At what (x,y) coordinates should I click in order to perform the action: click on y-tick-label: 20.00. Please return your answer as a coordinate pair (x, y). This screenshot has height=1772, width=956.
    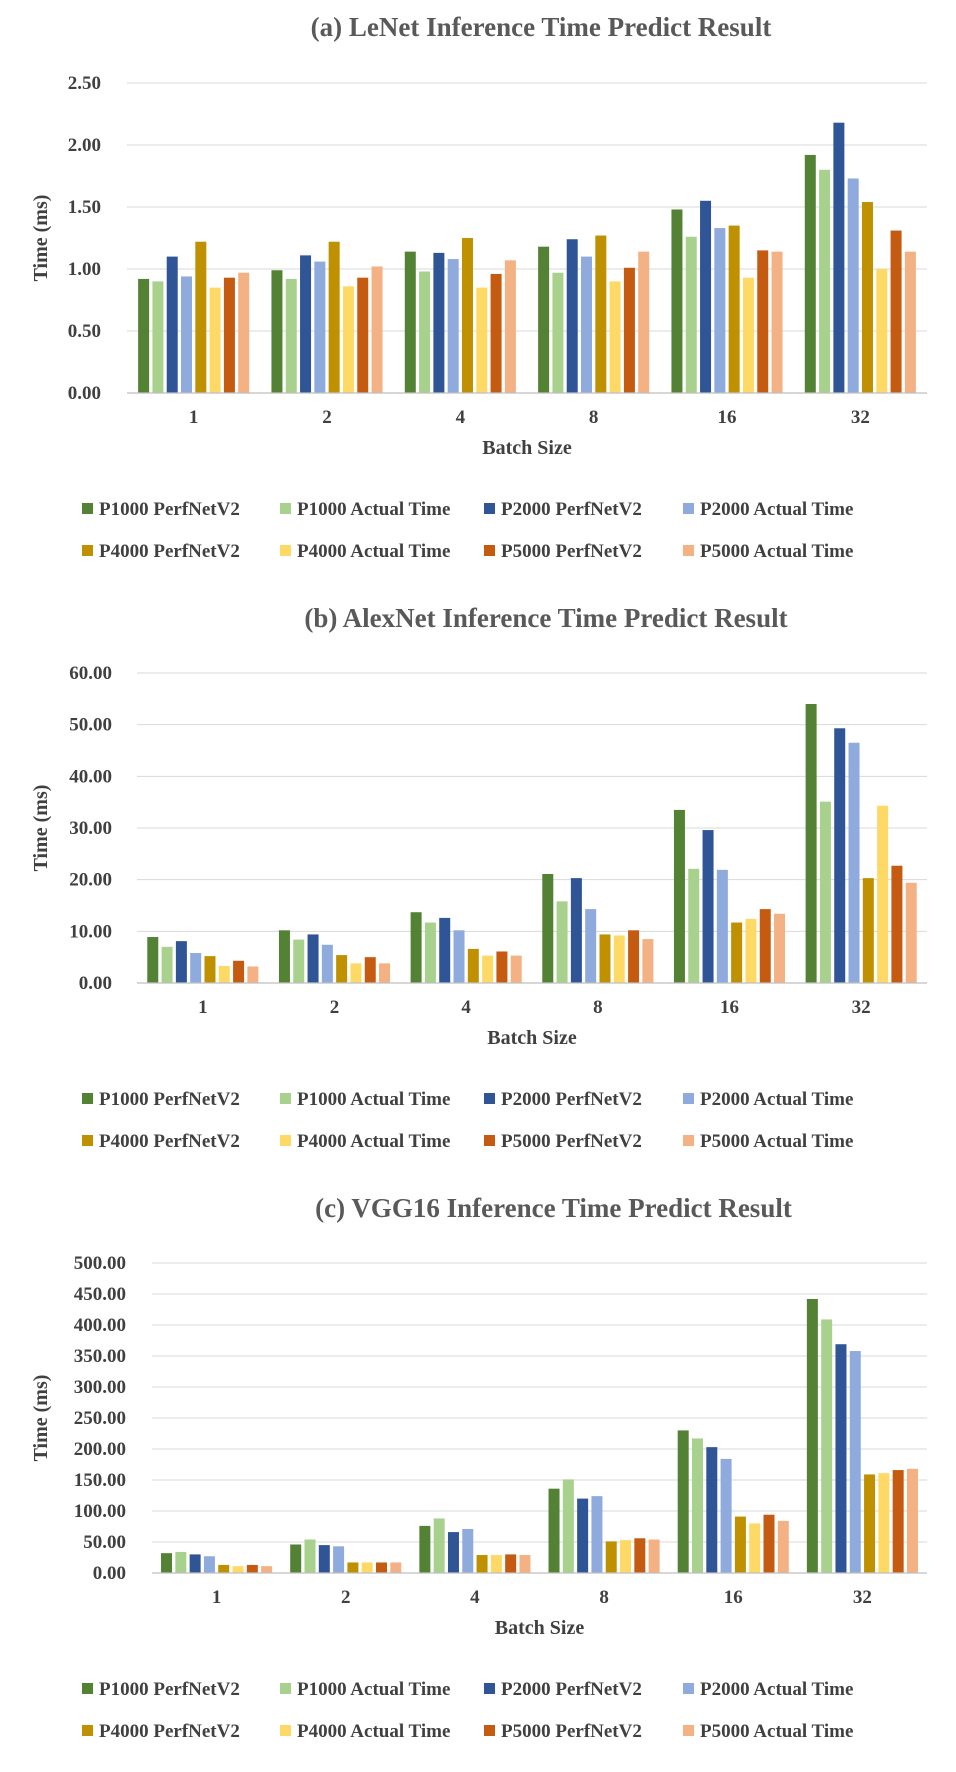
    Looking at the image, I should click on (90, 880).